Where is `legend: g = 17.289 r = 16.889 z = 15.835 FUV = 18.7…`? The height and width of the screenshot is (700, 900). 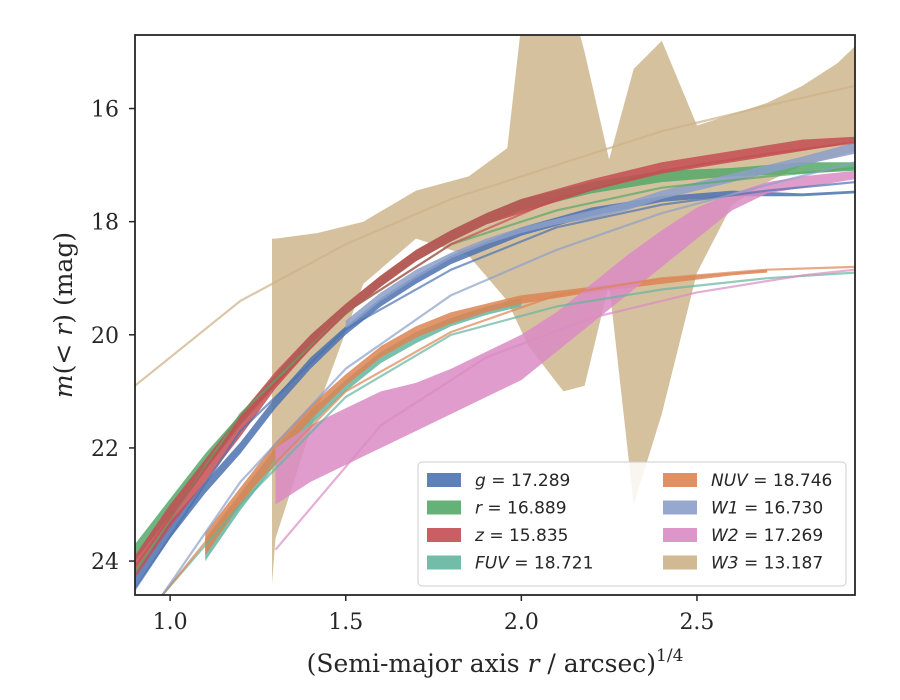 legend: g = 17.289 r = 16.889 z = 15.835 FUV = 18.7… is located at coordinates (632, 524).